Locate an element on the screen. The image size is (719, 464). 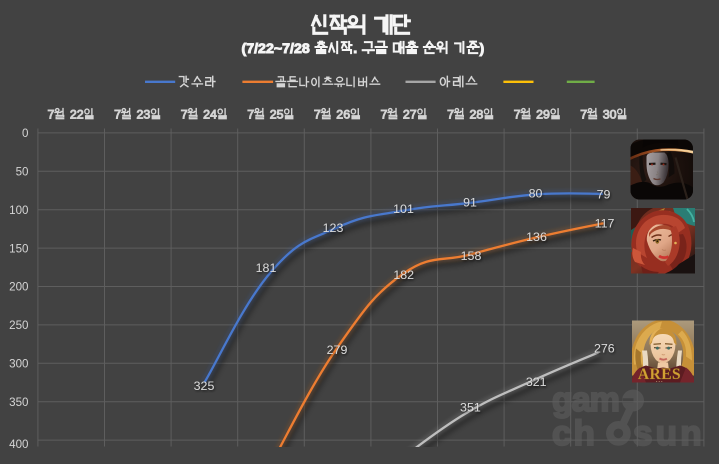
svg-text: 24 is located at coordinates (210, 115).